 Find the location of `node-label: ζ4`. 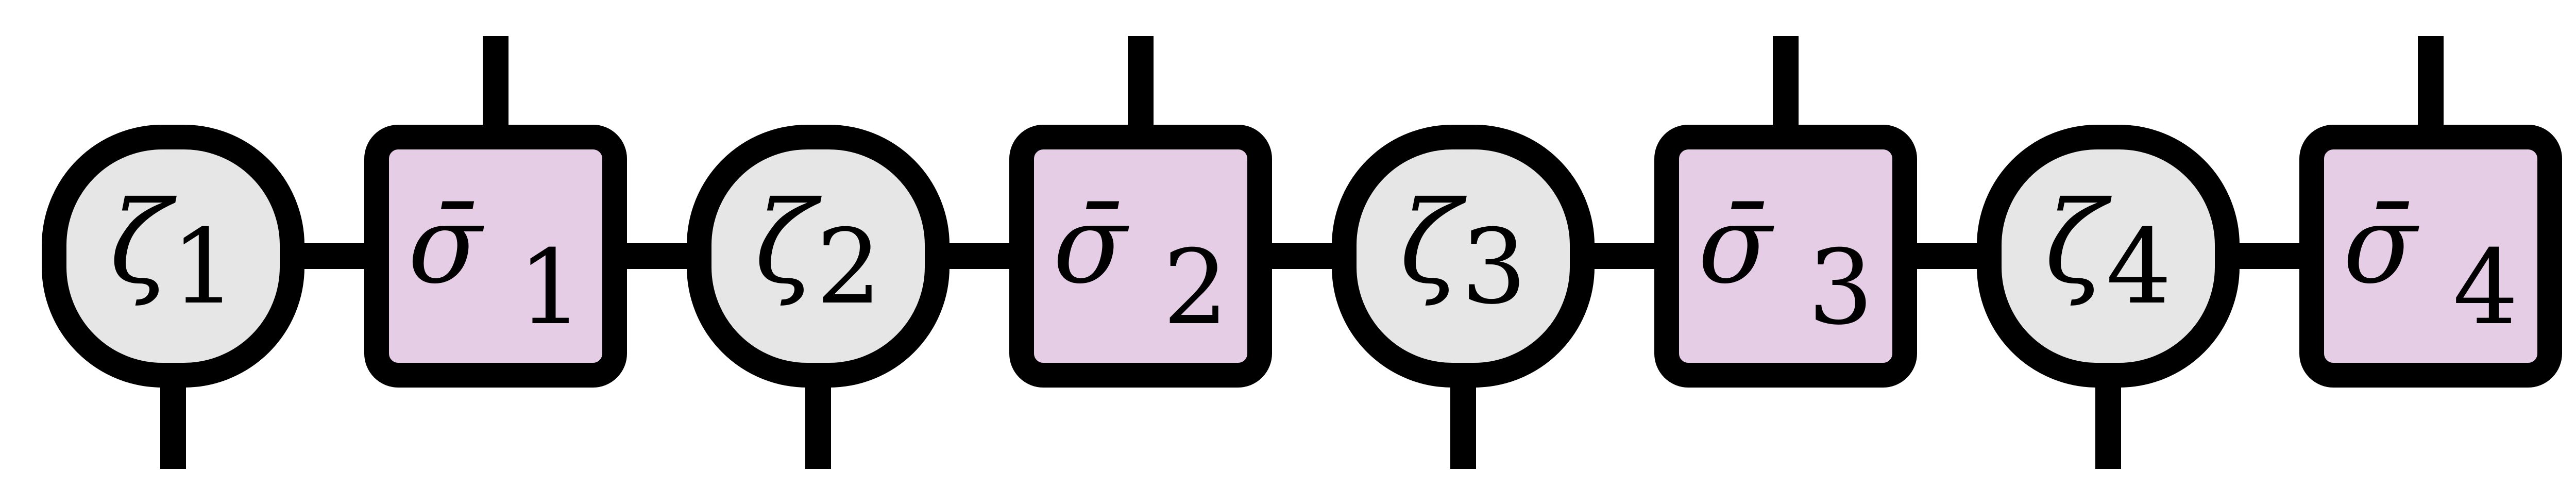

node-label: ζ4 is located at coordinates (2108, 252).